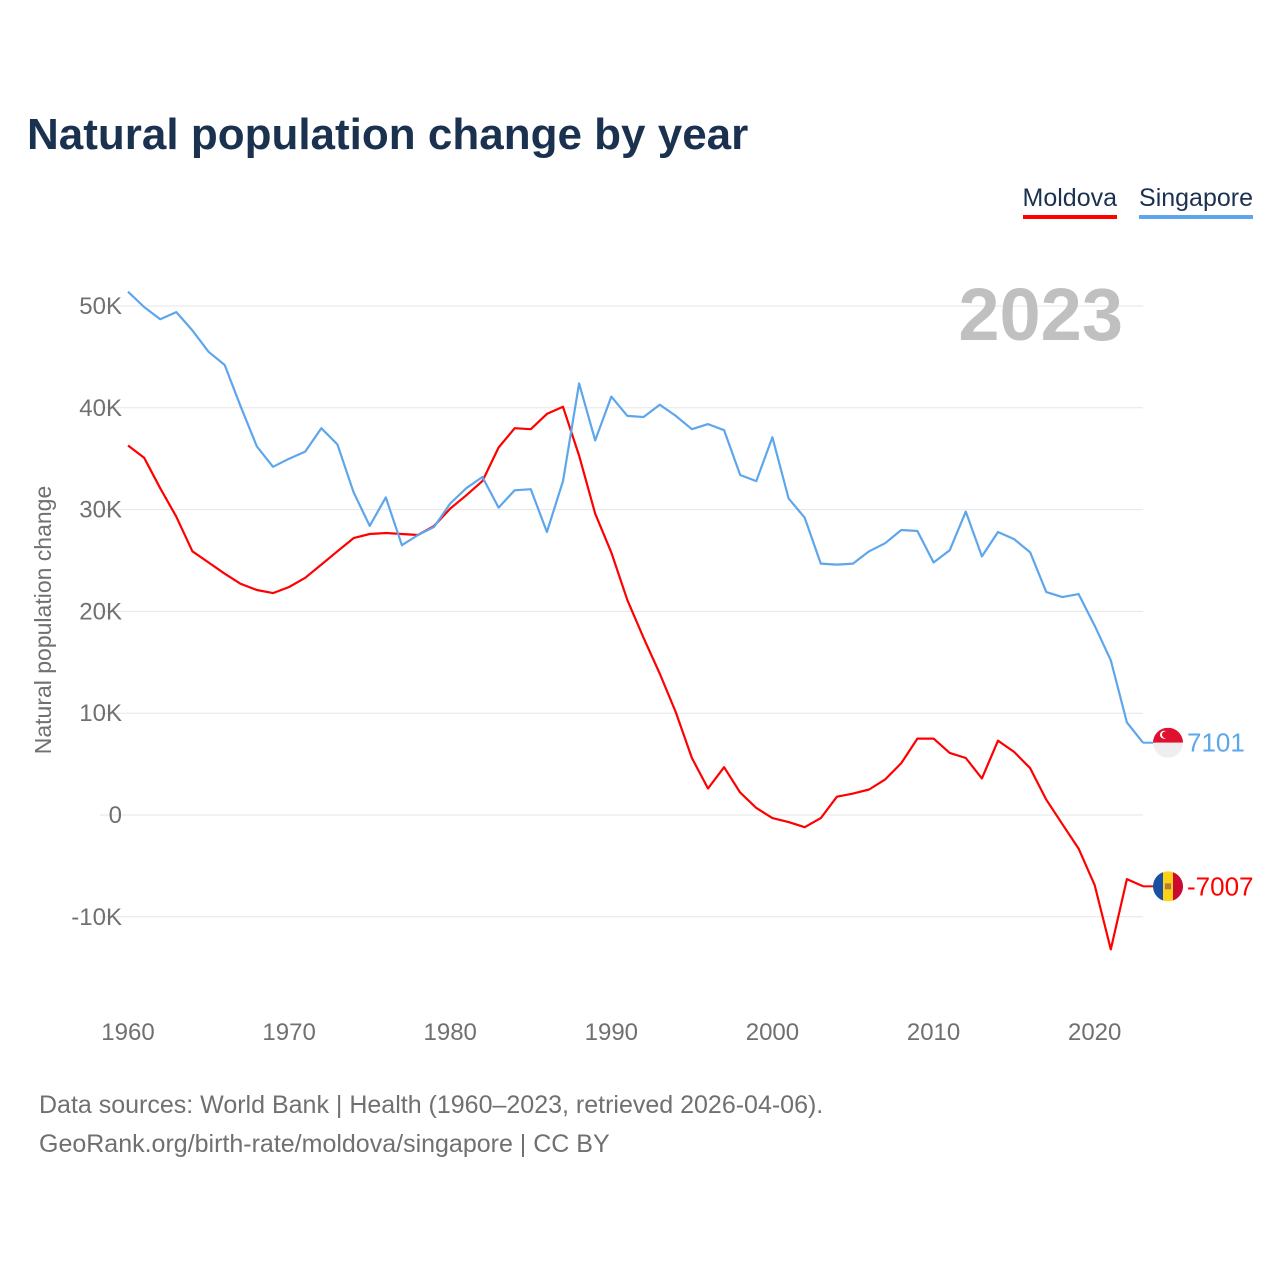 The height and width of the screenshot is (1280, 1280). Describe the element at coordinates (288, 1032) in the screenshot. I see `x-tick-label: 1970` at that location.